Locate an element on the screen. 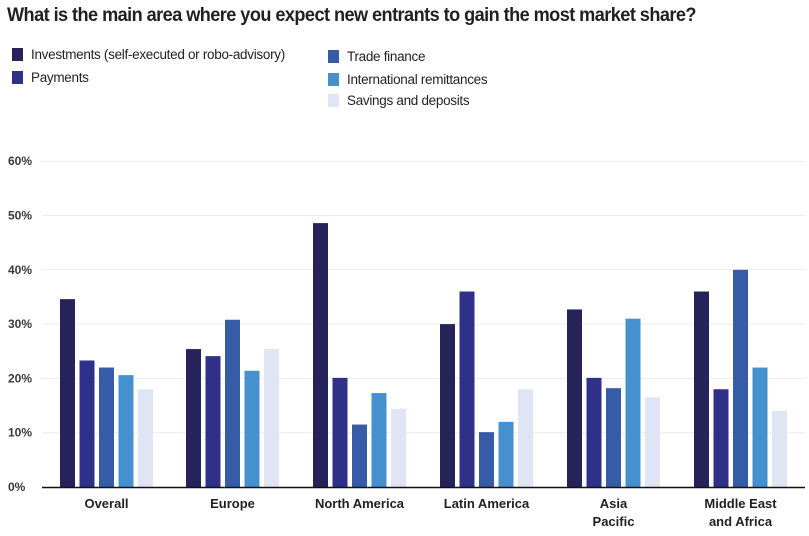  x-tick-label: and Africa is located at coordinates (741, 521).